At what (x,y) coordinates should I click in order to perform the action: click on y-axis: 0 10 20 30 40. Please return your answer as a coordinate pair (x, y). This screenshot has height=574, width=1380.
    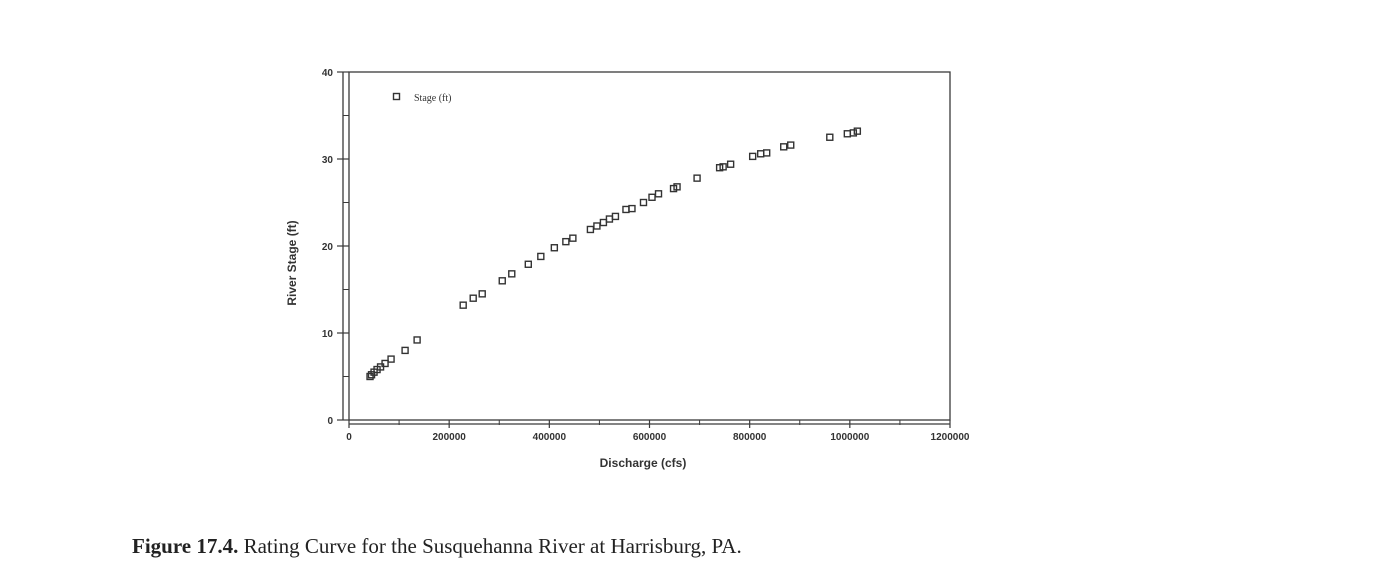
    Looking at the image, I should click on (335, 247).